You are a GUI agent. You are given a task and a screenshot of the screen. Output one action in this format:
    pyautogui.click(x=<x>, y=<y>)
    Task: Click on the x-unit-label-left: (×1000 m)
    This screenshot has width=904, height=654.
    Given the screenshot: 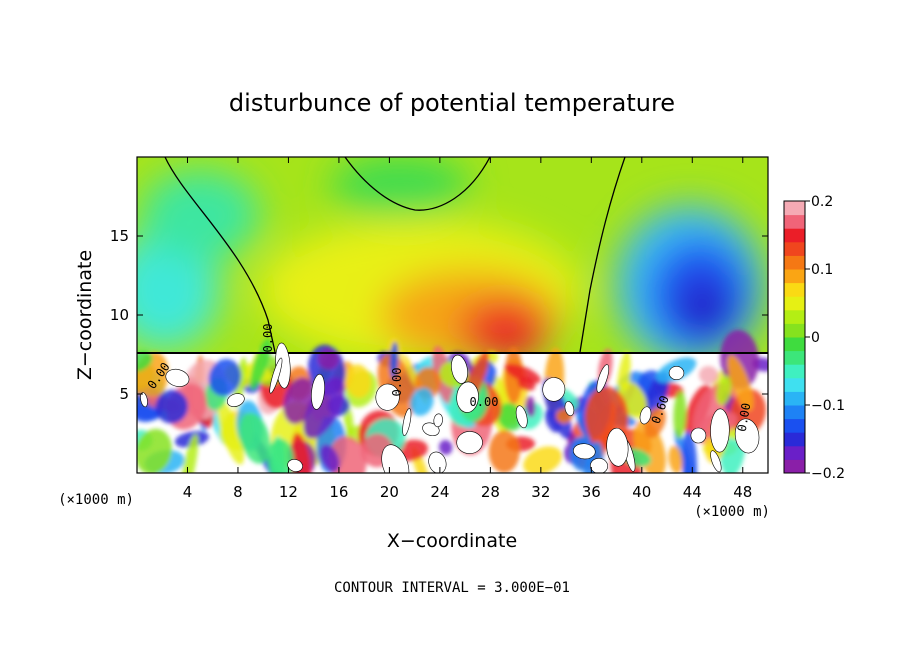 What is the action you would take?
    pyautogui.click(x=96, y=500)
    